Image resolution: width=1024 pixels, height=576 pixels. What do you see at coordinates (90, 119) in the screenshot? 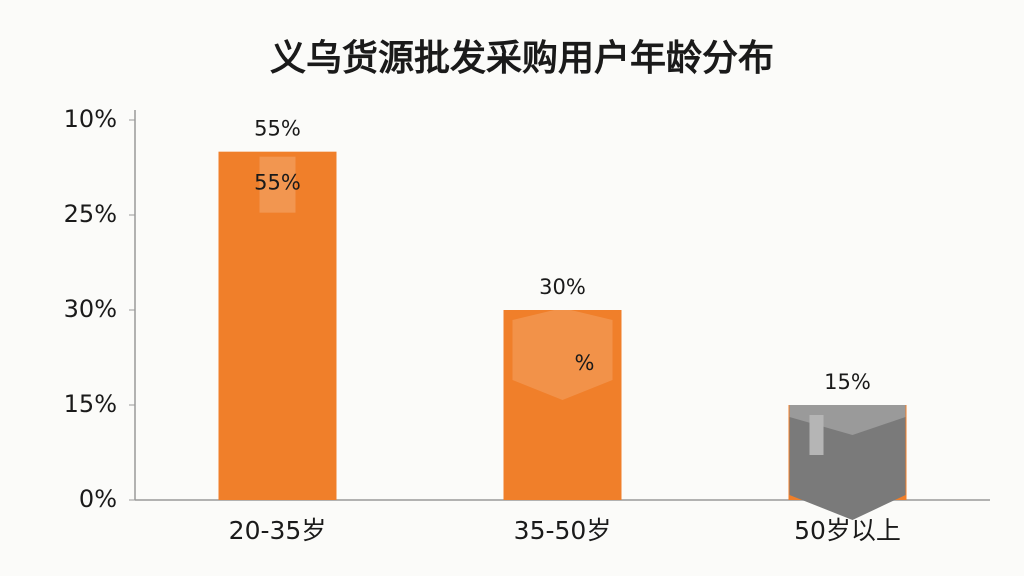
I see `y-tick-label: 10%` at bounding box center [90, 119].